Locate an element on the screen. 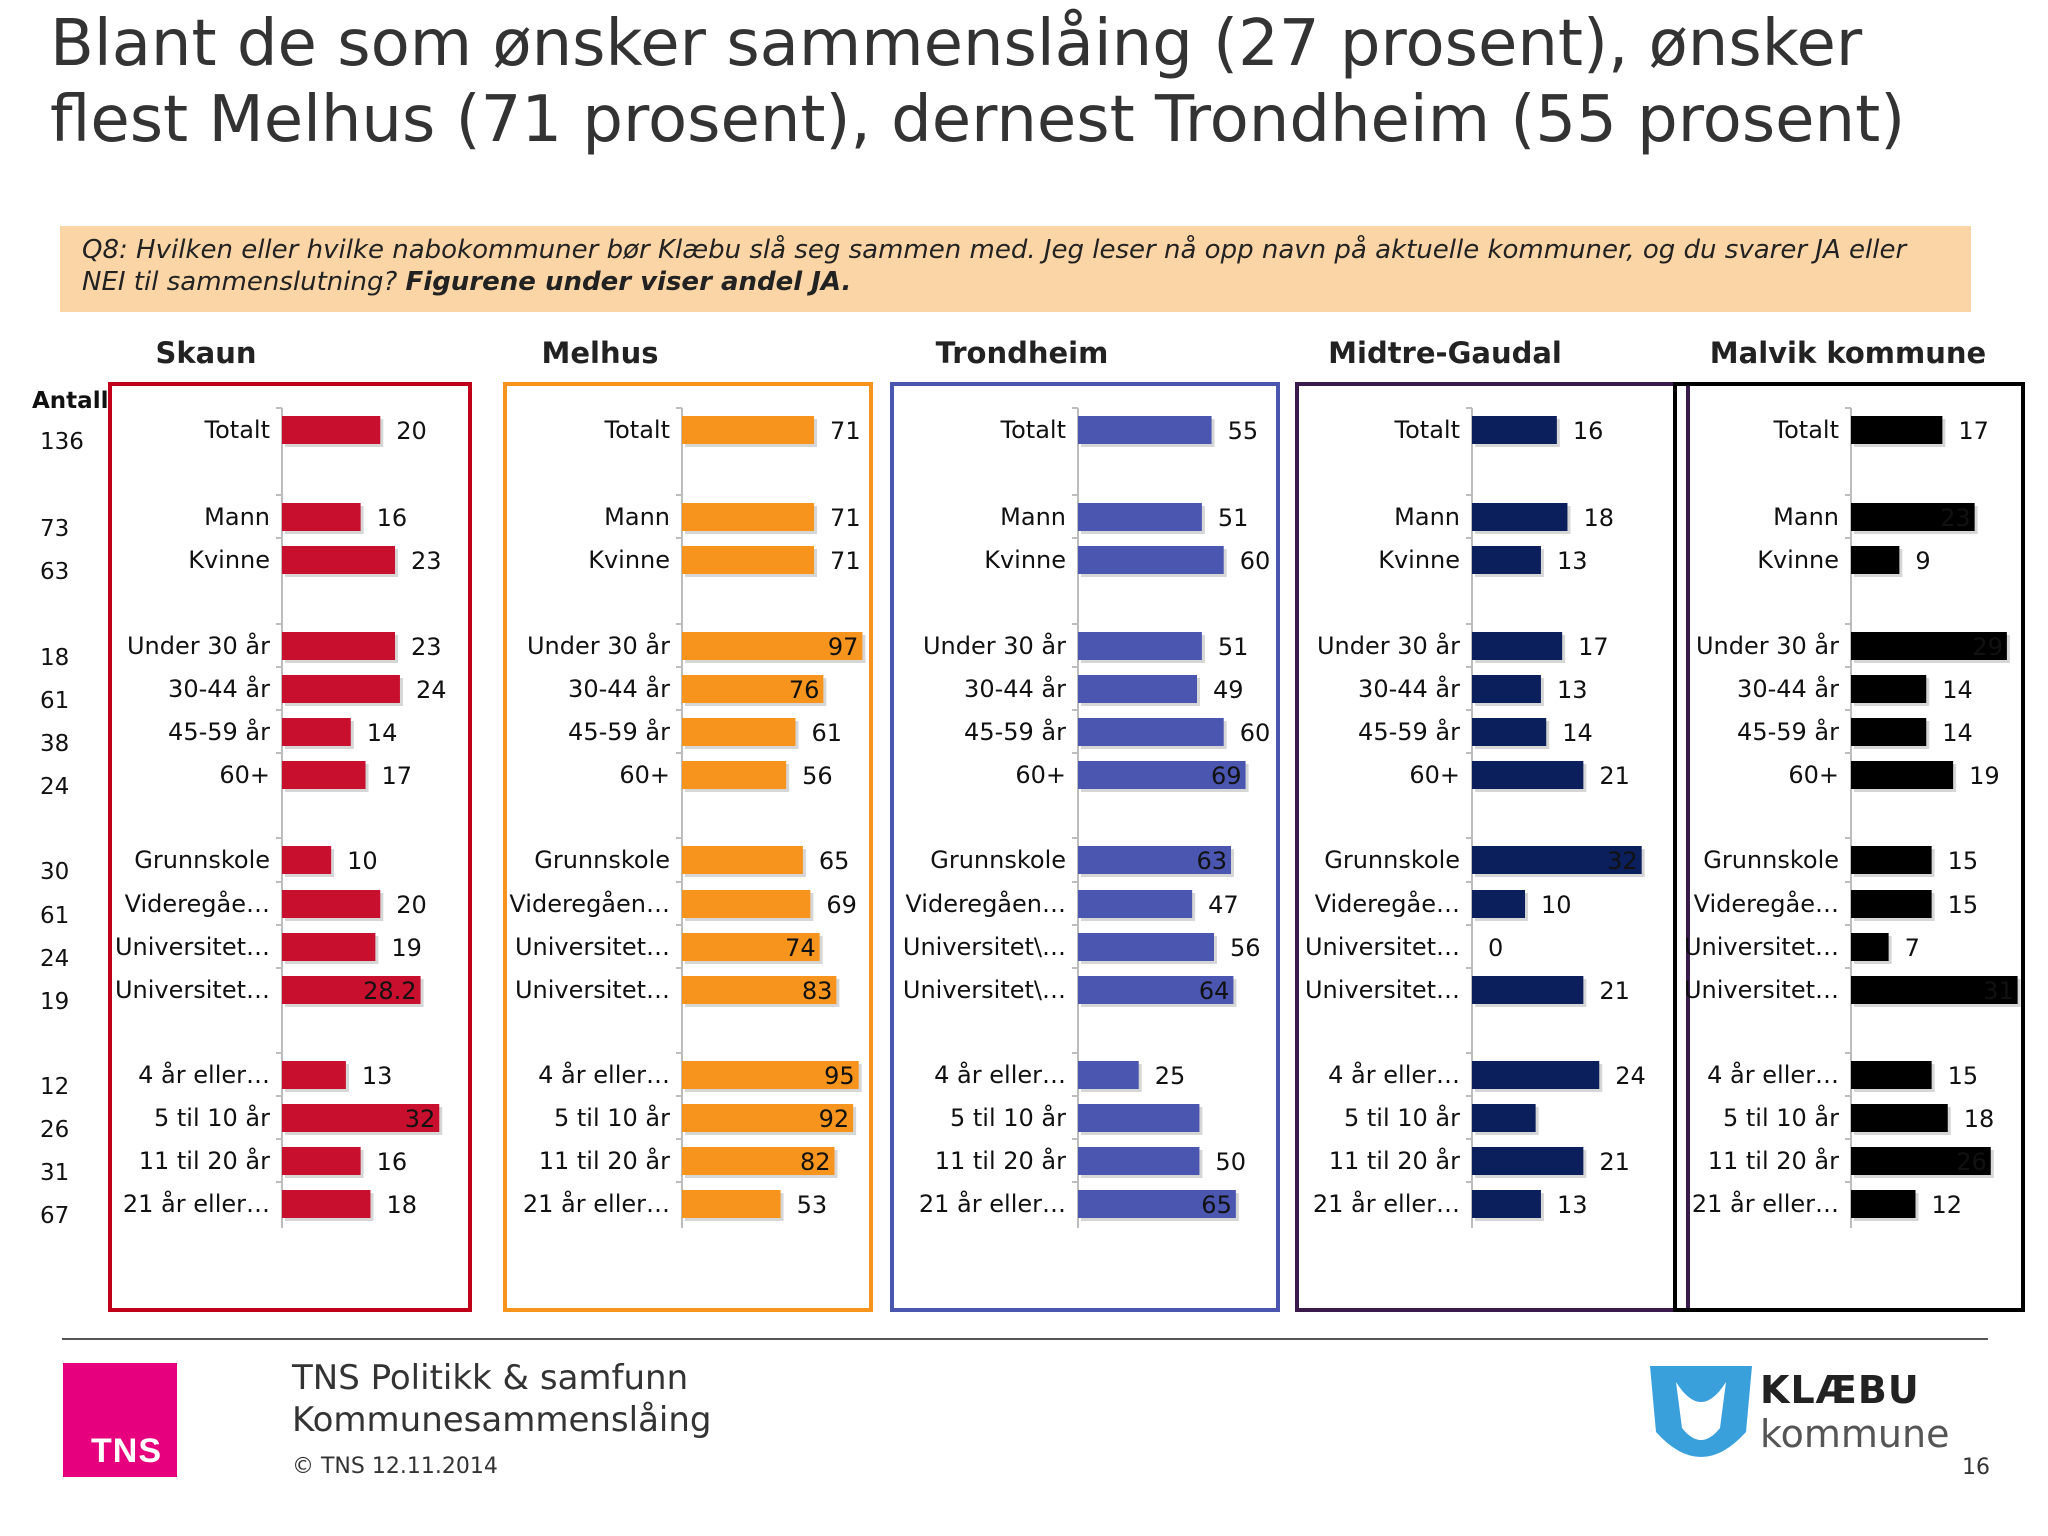 The height and width of the screenshot is (1536, 2048). klaebu-name: KLÆBU is located at coordinates (1840, 1390).